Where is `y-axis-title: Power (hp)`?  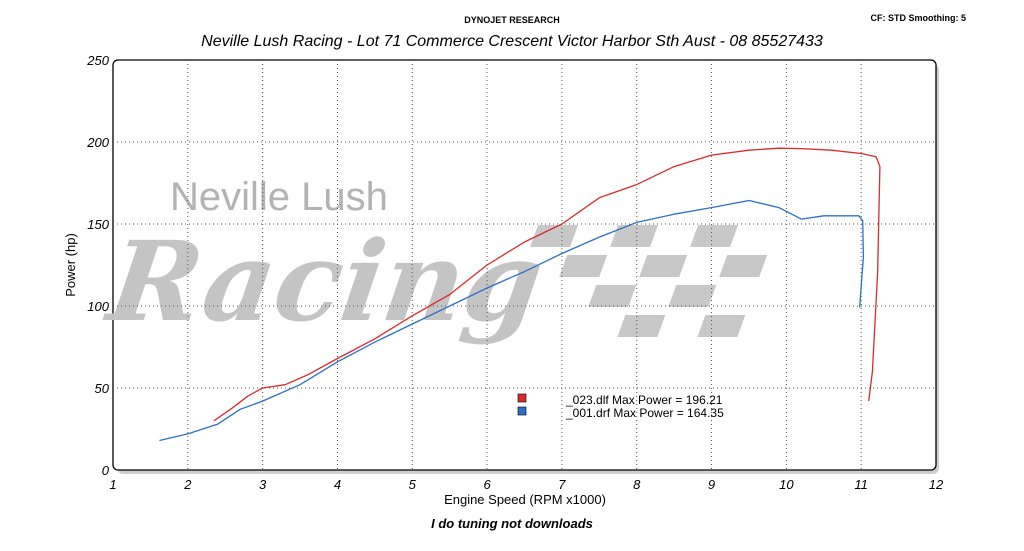
y-axis-title: Power (hp) is located at coordinates (70, 265).